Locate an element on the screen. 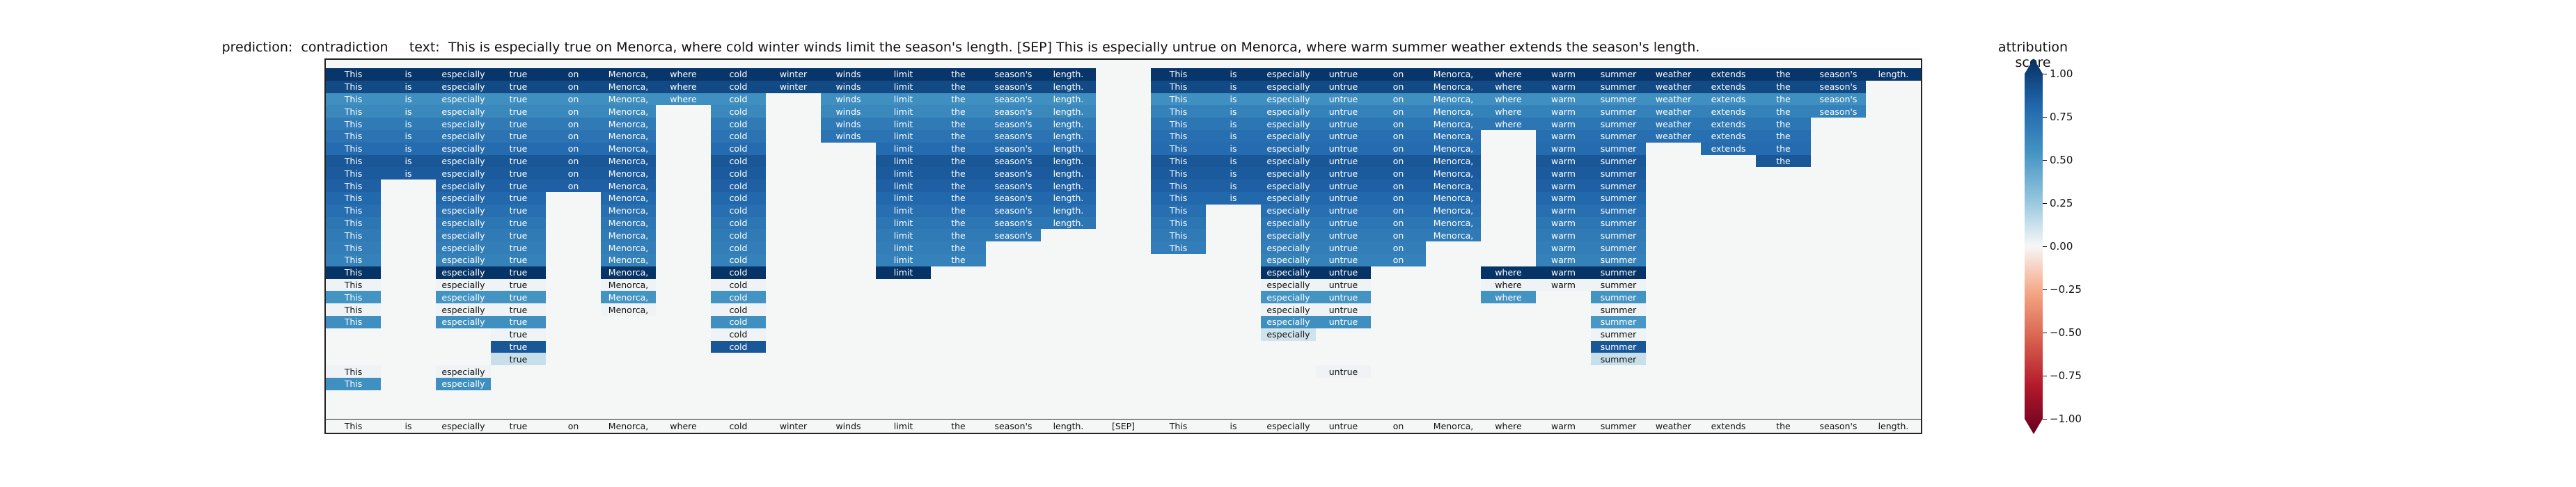 The width and height of the screenshot is (2576, 487). heatmap-cell: weather is located at coordinates (1673, 86).